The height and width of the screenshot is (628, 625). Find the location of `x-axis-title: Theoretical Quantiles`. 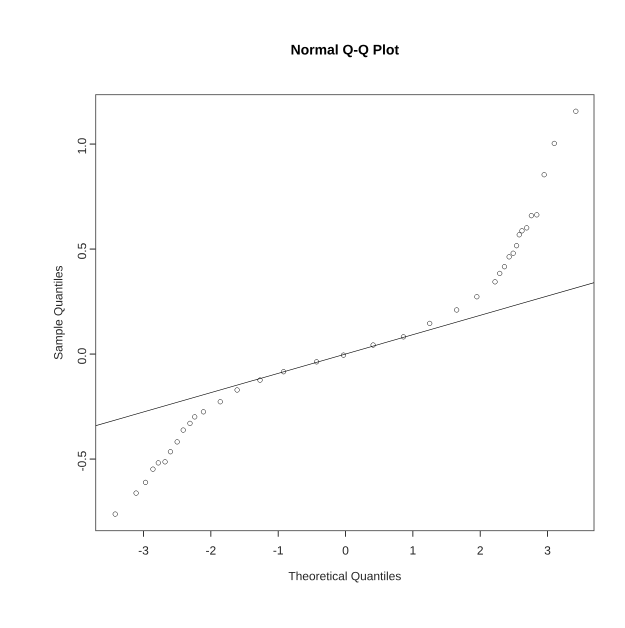

x-axis-title: Theoretical Quantiles is located at coordinates (344, 577).